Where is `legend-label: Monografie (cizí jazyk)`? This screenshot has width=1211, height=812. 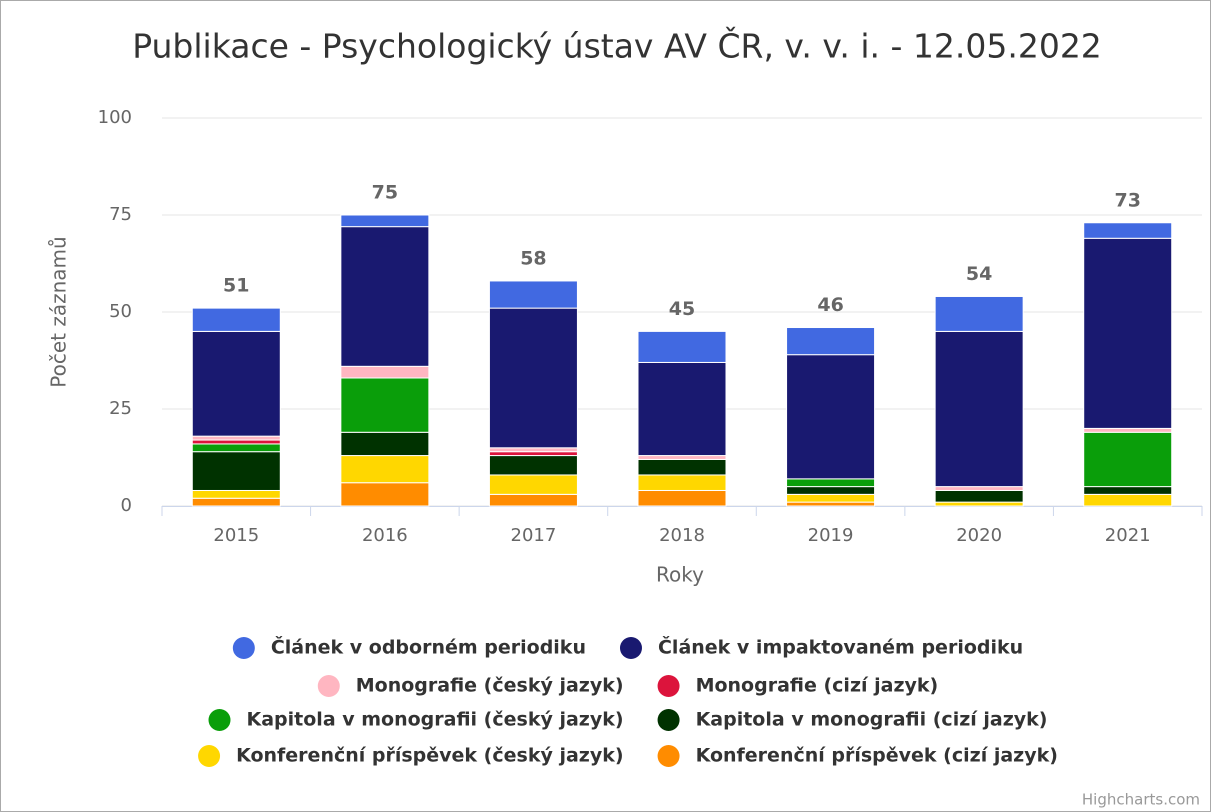
legend-label: Monografie (cizí jazyk) is located at coordinates (817, 686).